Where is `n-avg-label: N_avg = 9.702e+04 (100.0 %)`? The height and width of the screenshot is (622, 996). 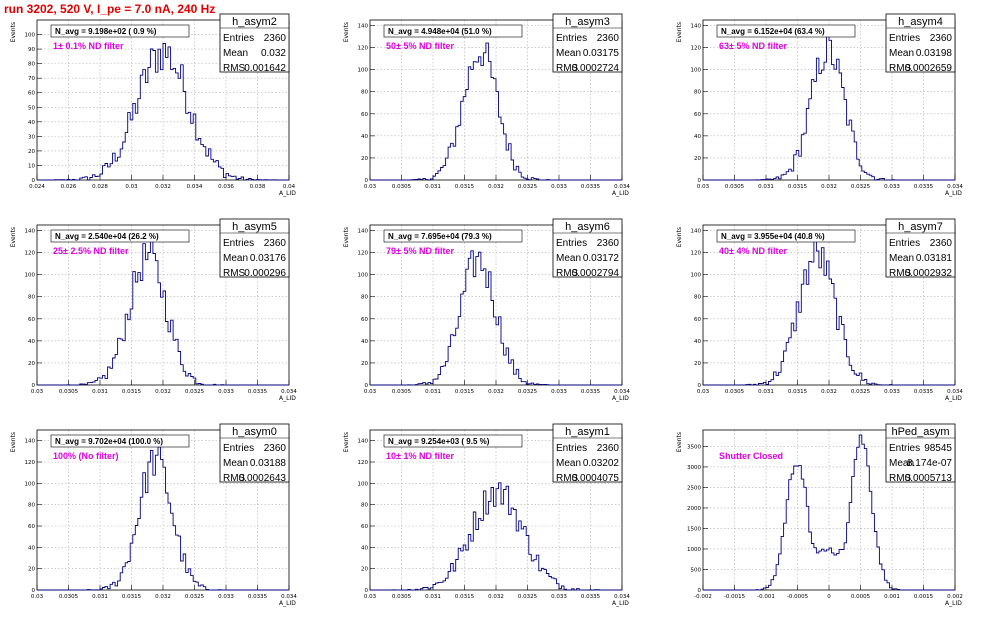
n-avg-label: N_avg = 9.702e+04 (100.0 %) is located at coordinates (109, 441).